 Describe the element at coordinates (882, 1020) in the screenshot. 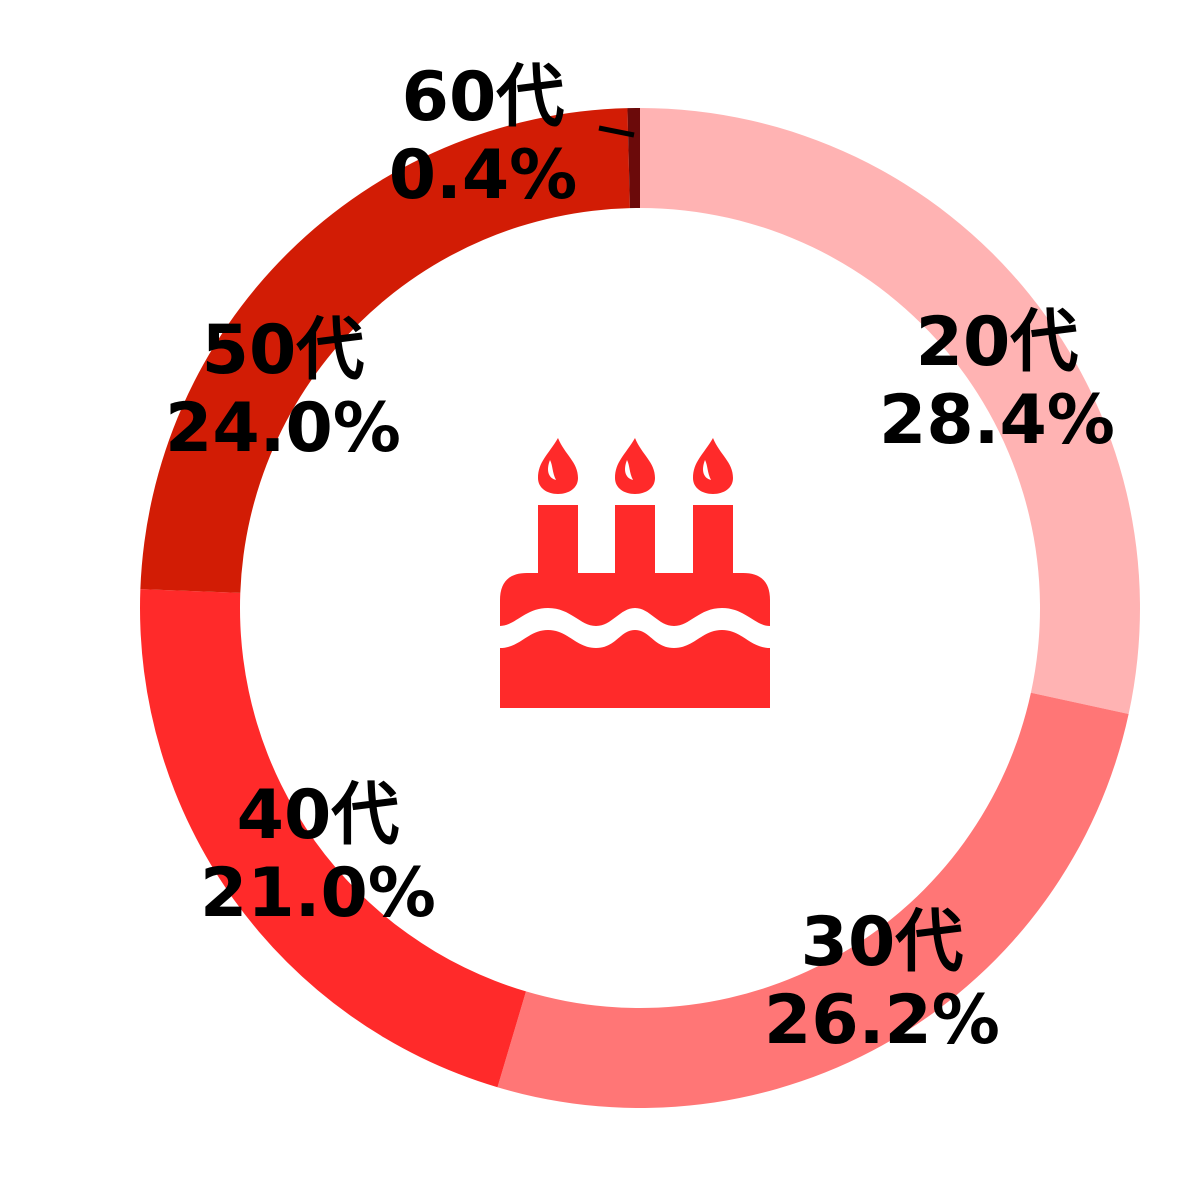

I see `value-label-30: 26.2%` at that location.